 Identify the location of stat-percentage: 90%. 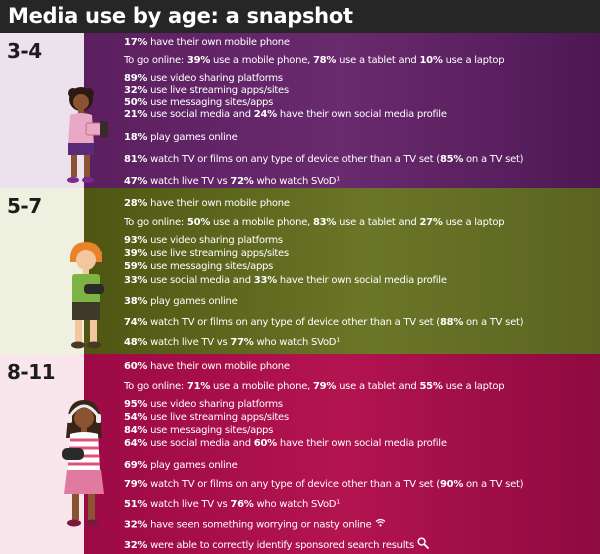
(451, 484).